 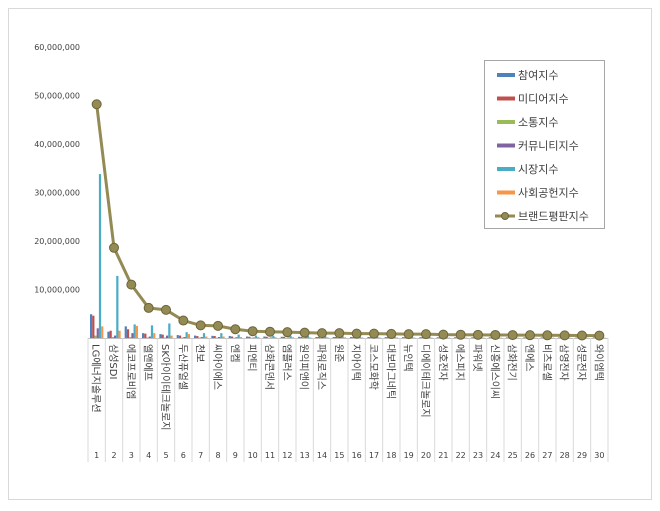 What do you see at coordinates (270, 455) in the screenshot?
I see `rank-label: 11` at bounding box center [270, 455].